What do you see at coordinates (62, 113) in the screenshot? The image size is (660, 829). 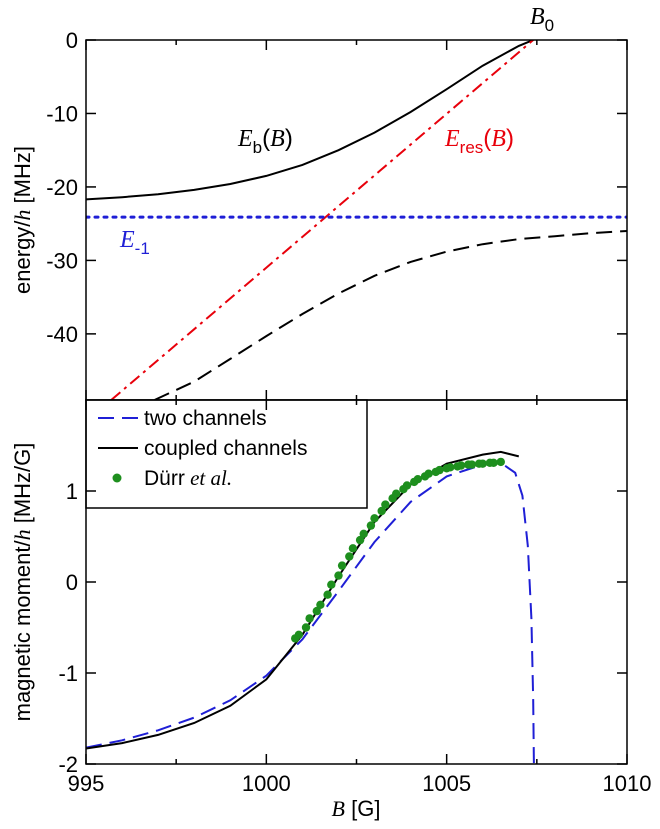 I see `y-tick-label: -10` at bounding box center [62, 113].